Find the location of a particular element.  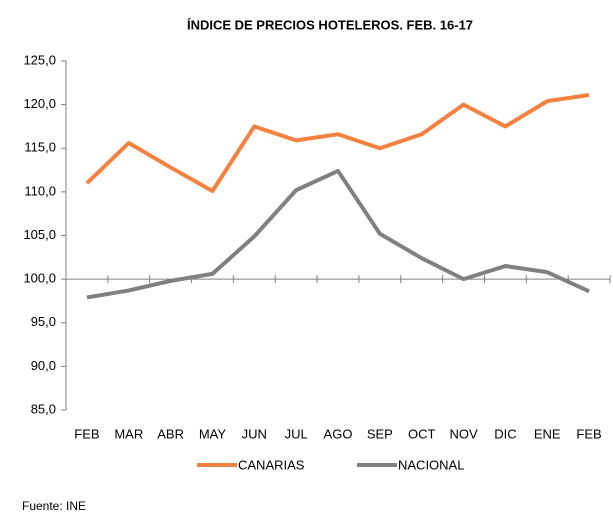

x-tick-label: JUN is located at coordinates (254, 433).